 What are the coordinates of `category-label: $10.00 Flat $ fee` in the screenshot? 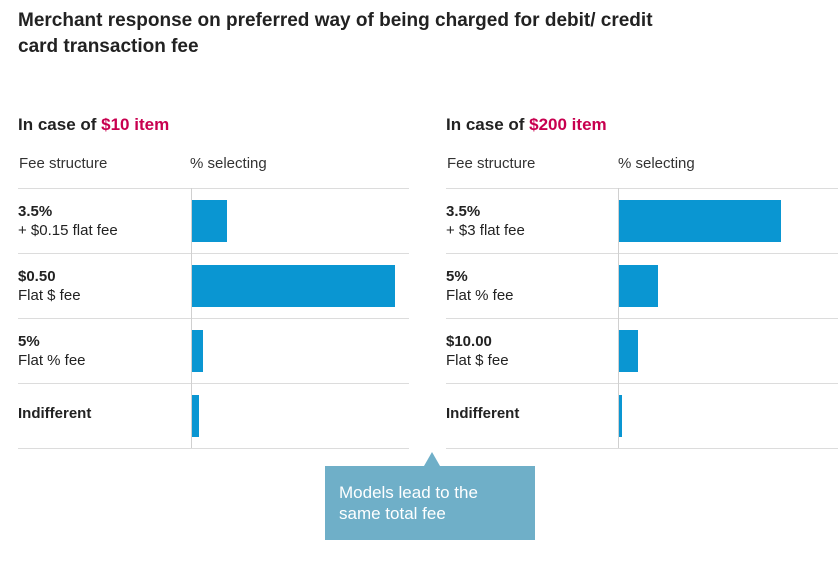 It's located at (477, 351).